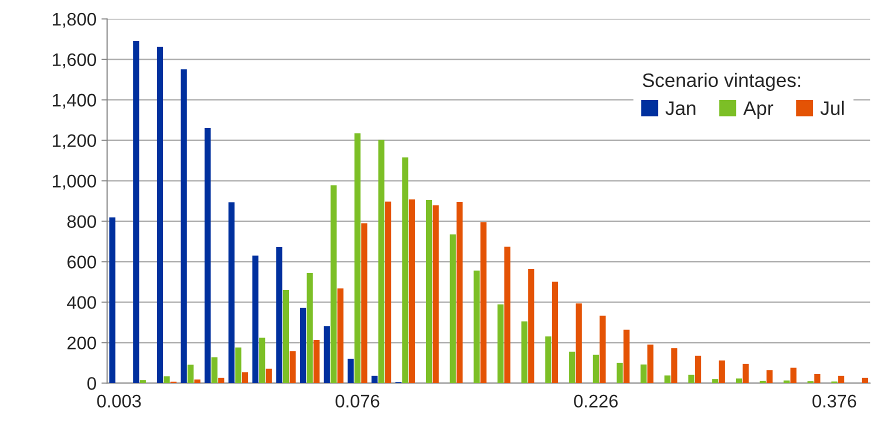 The width and height of the screenshot is (871, 430). I want to click on x-tick-label: 0.076, so click(358, 401).